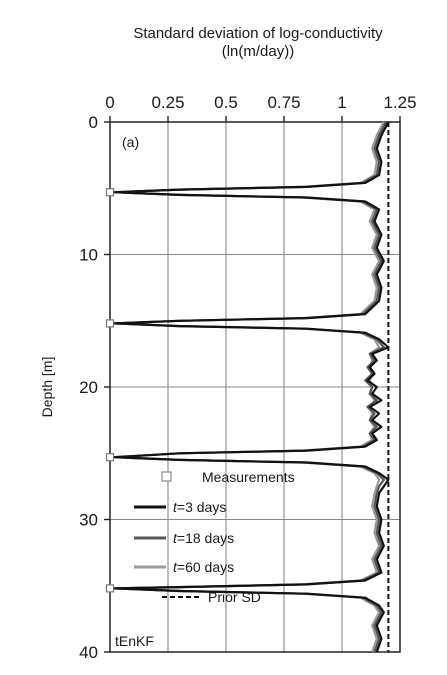 The height and width of the screenshot is (675, 447). I want to click on x-tick-label: 0, so click(109, 102).